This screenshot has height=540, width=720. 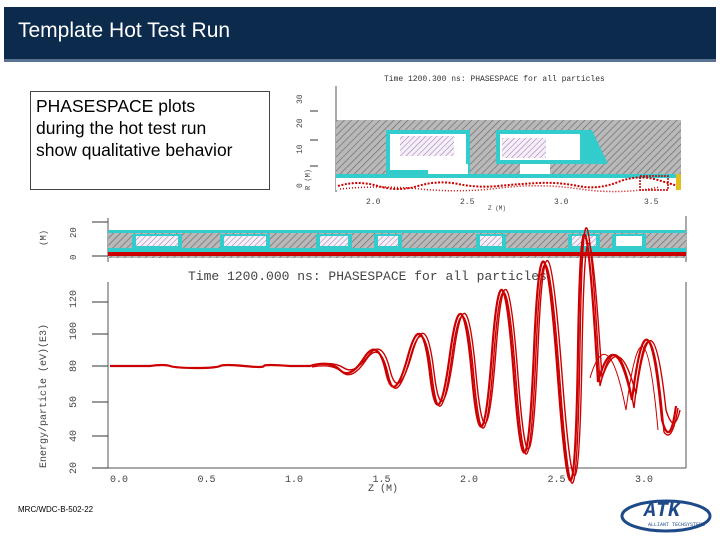 What do you see at coordinates (508, 183) in the screenshot?
I see `small-plot-particles` at bounding box center [508, 183].